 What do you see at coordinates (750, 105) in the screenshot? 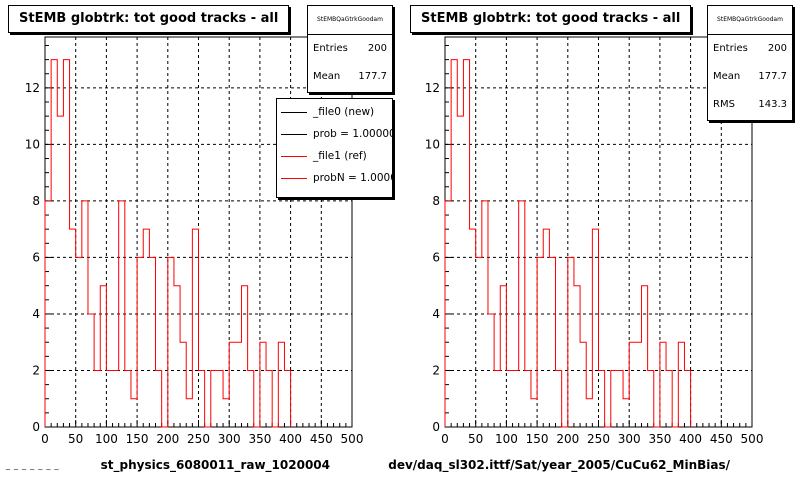
I see `right-stats-rms-row: RMS 143.3` at bounding box center [750, 105].